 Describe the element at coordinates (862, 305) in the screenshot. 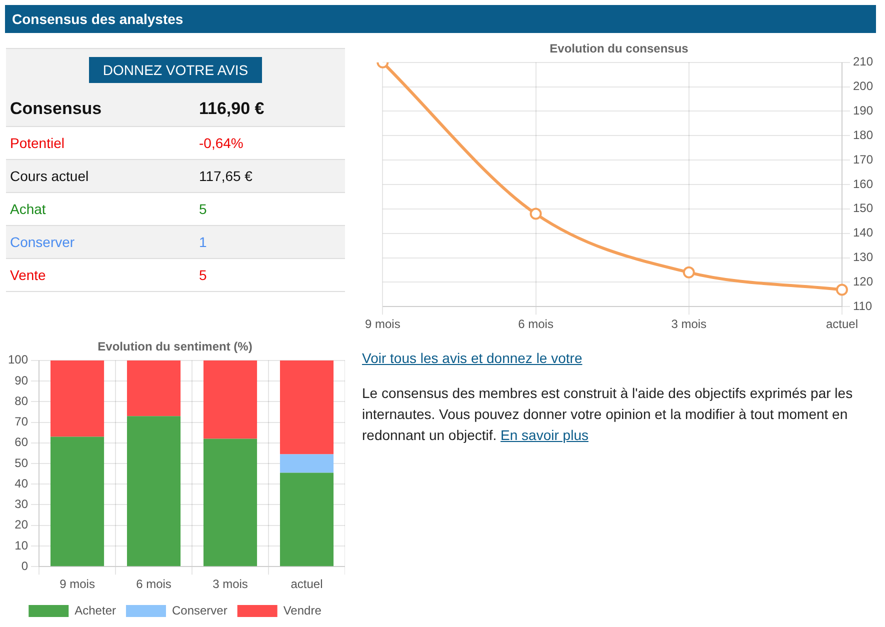

I see `y-tick-label: 110` at that location.